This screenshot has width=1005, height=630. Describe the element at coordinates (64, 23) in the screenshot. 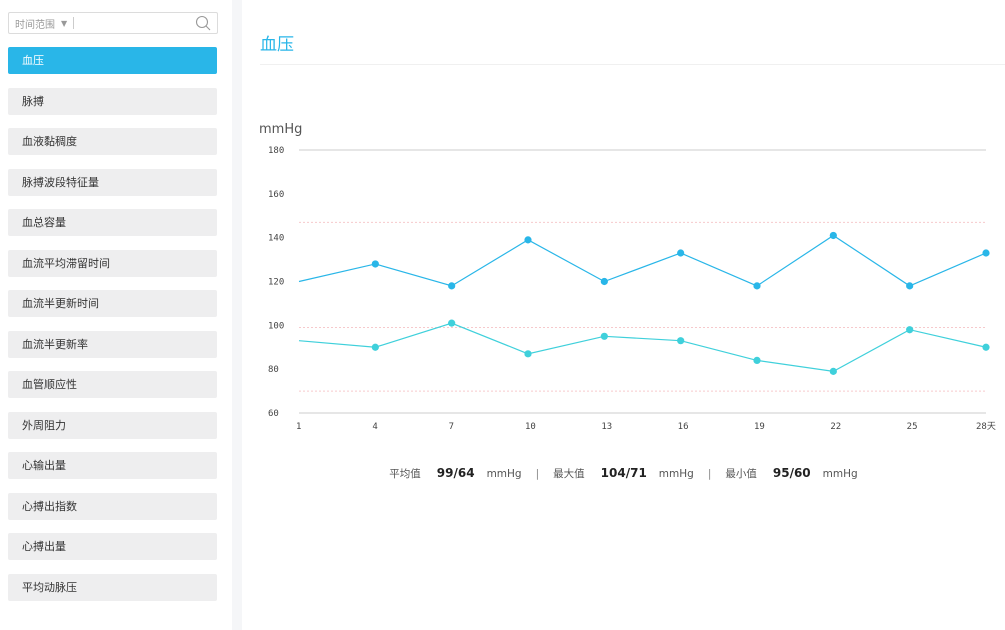

I see `chevron-down-icon: ▼` at that location.